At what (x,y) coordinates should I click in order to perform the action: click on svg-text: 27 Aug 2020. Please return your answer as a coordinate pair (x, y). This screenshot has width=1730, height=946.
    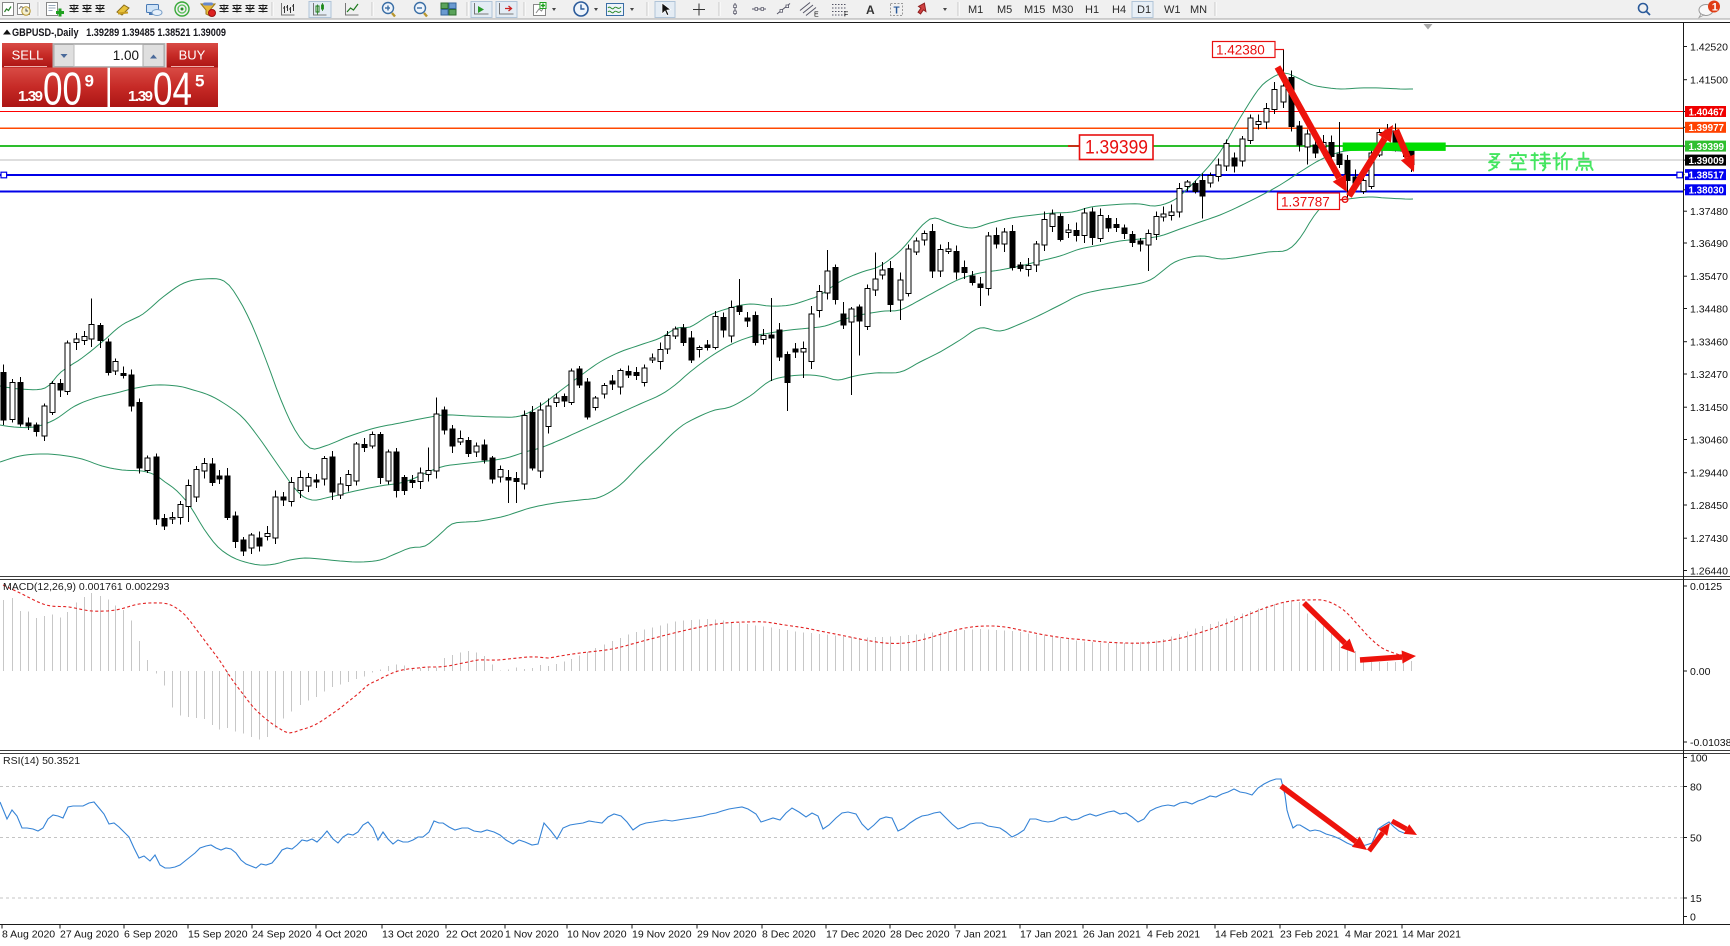
    Looking at the image, I should click on (89, 935).